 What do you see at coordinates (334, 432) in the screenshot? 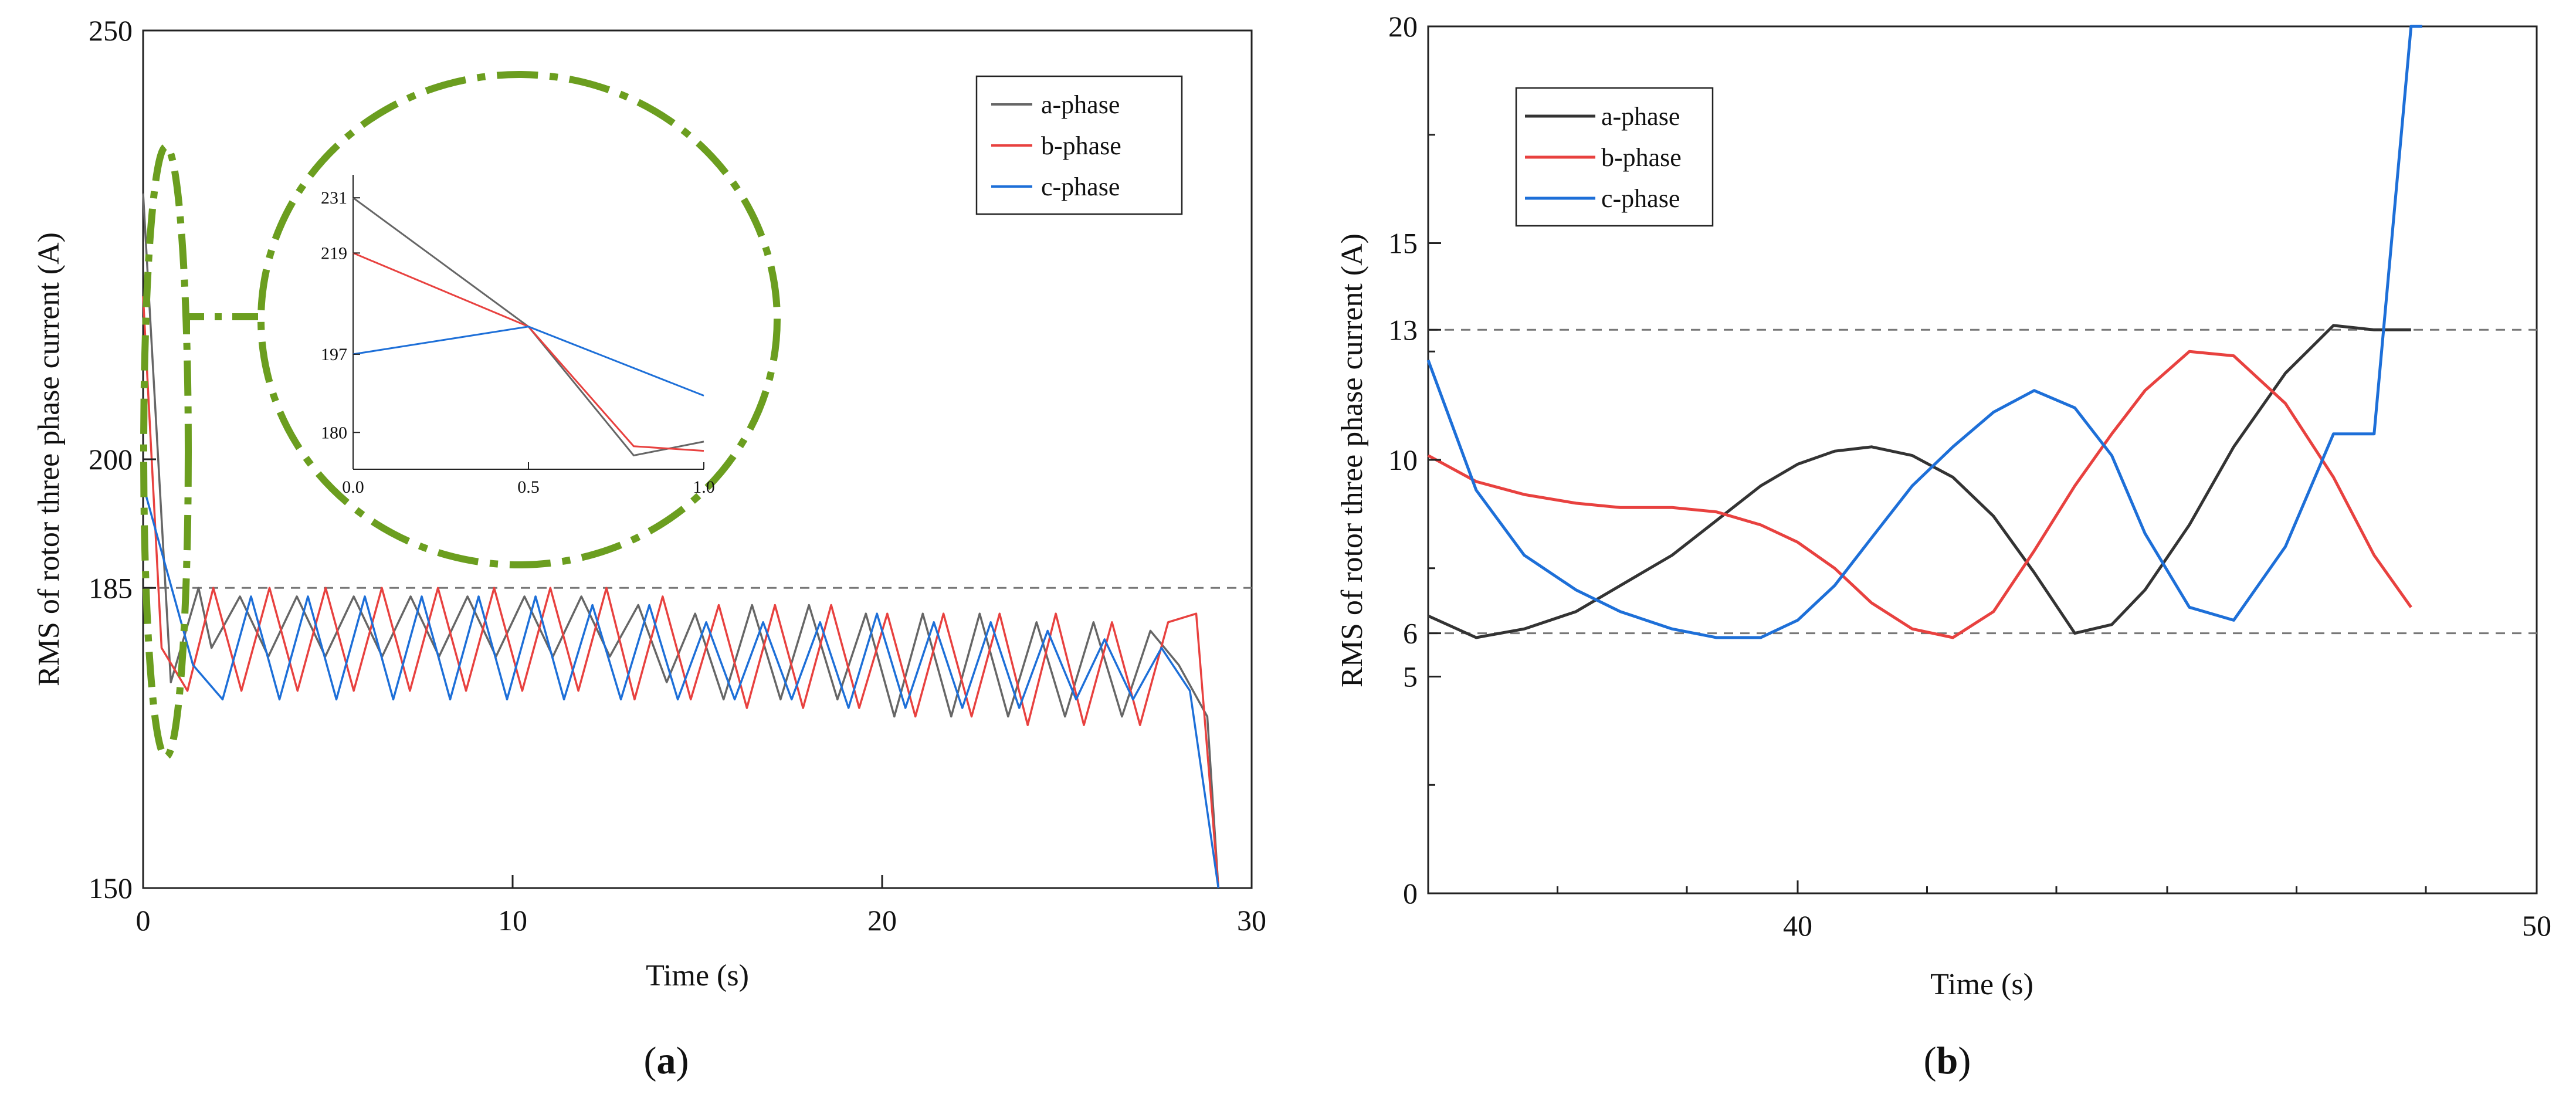
I see `inset-y-tick-label-180: 180` at bounding box center [334, 432].